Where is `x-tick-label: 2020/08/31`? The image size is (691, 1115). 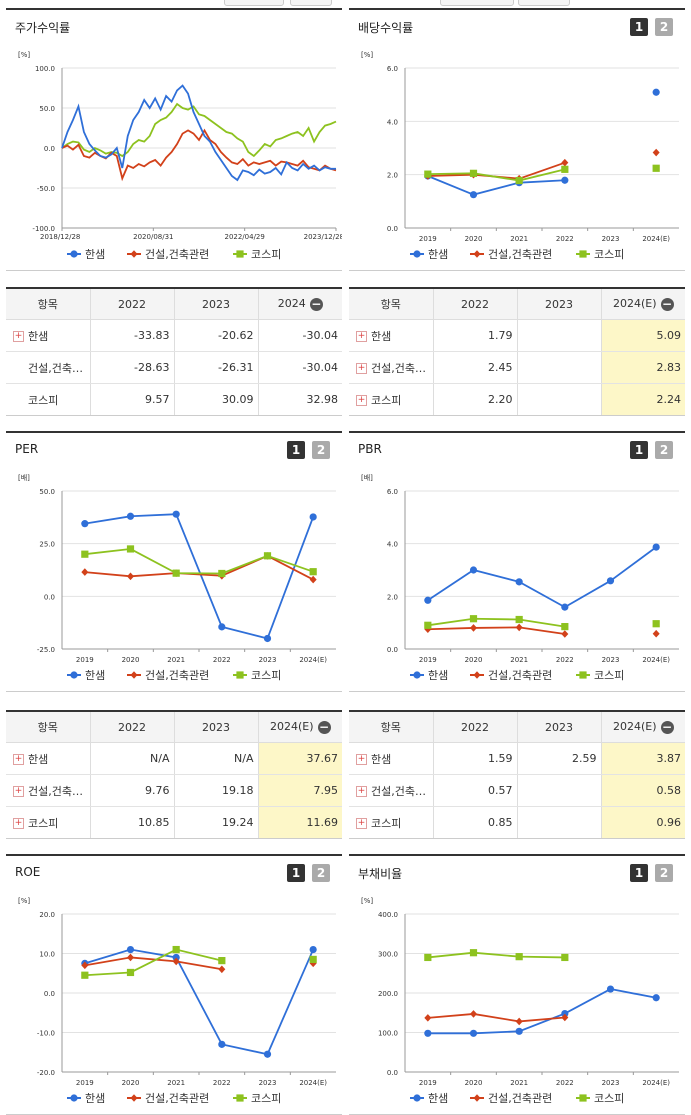 x-tick-label: 2020/08/31 is located at coordinates (153, 237).